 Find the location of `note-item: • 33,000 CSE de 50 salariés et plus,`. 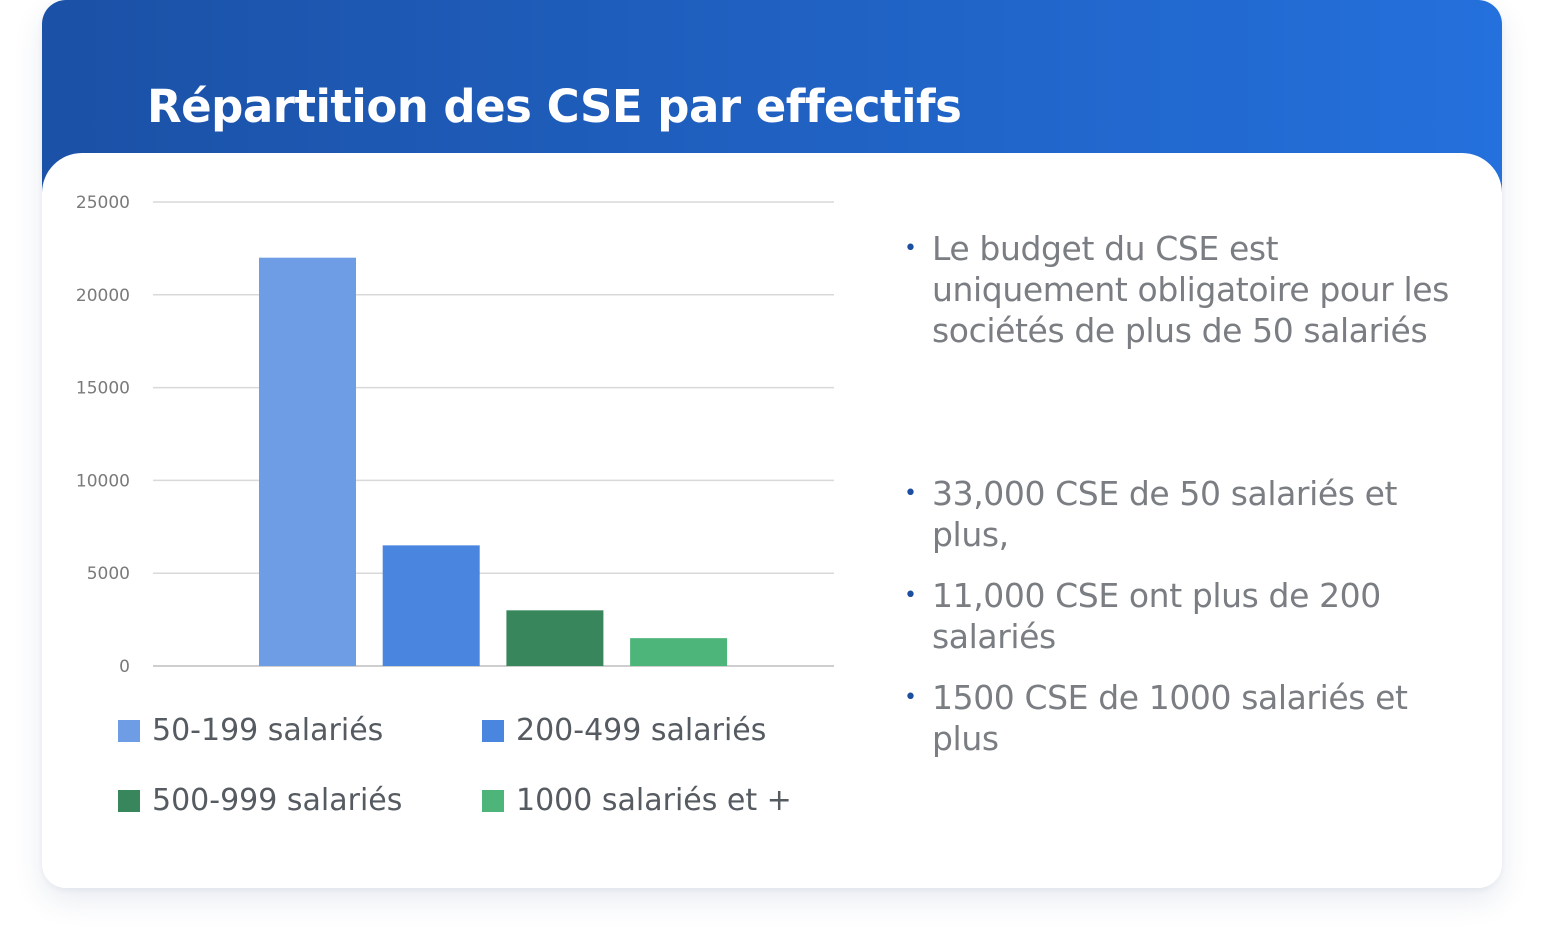

note-item: • 33,000 CSE de 50 salariés et plus, is located at coordinates (1184, 514).